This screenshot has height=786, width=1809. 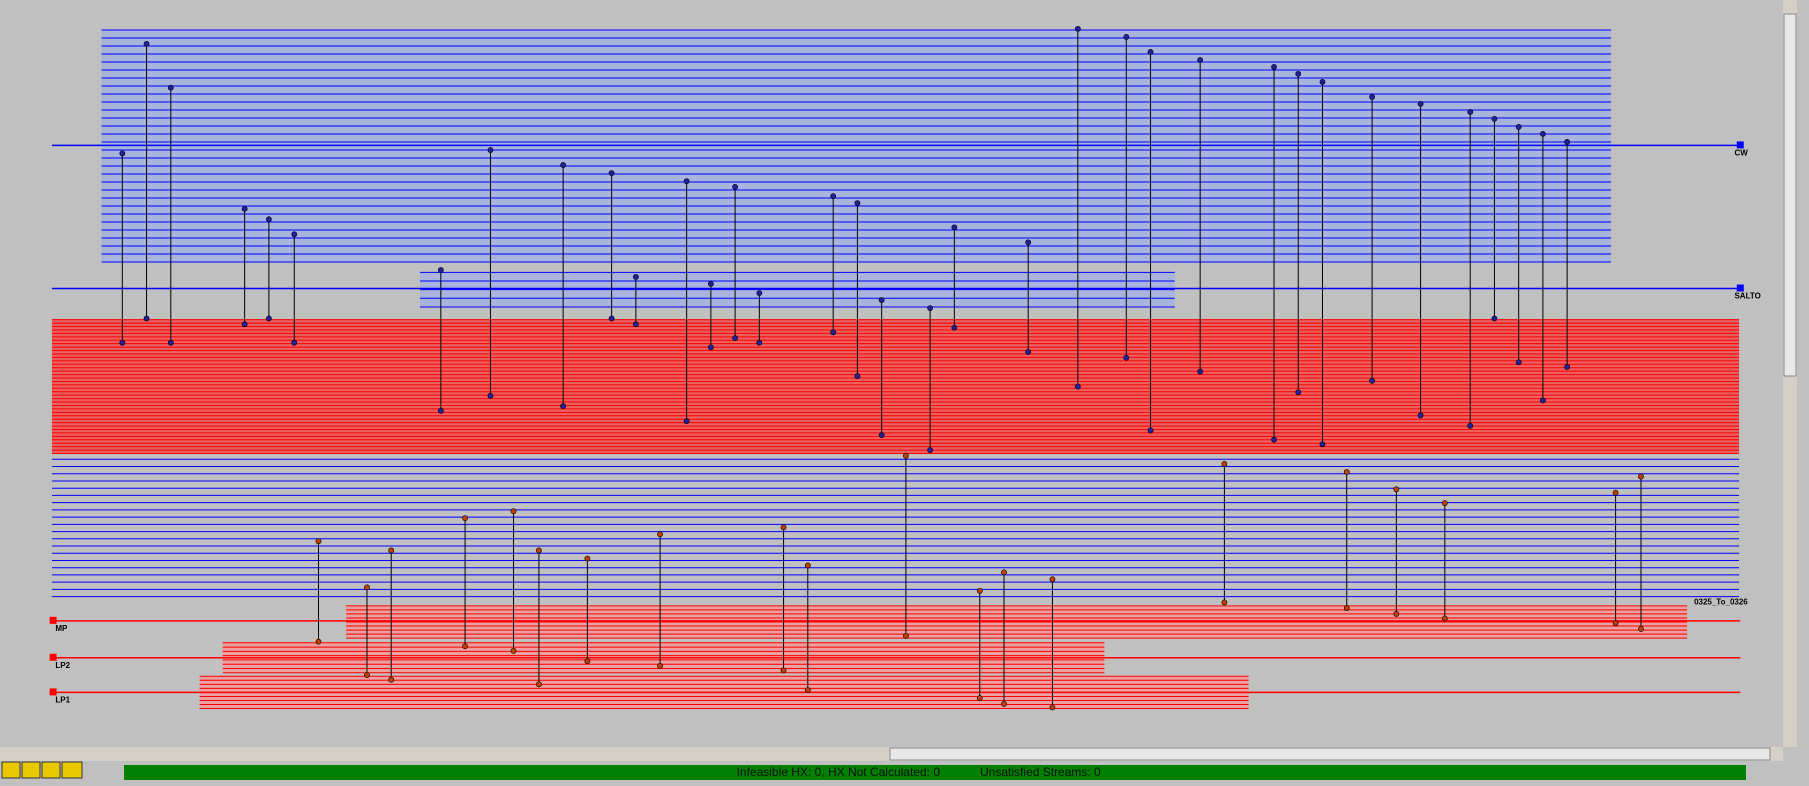 I want to click on toolbar, so click(x=42, y=770).